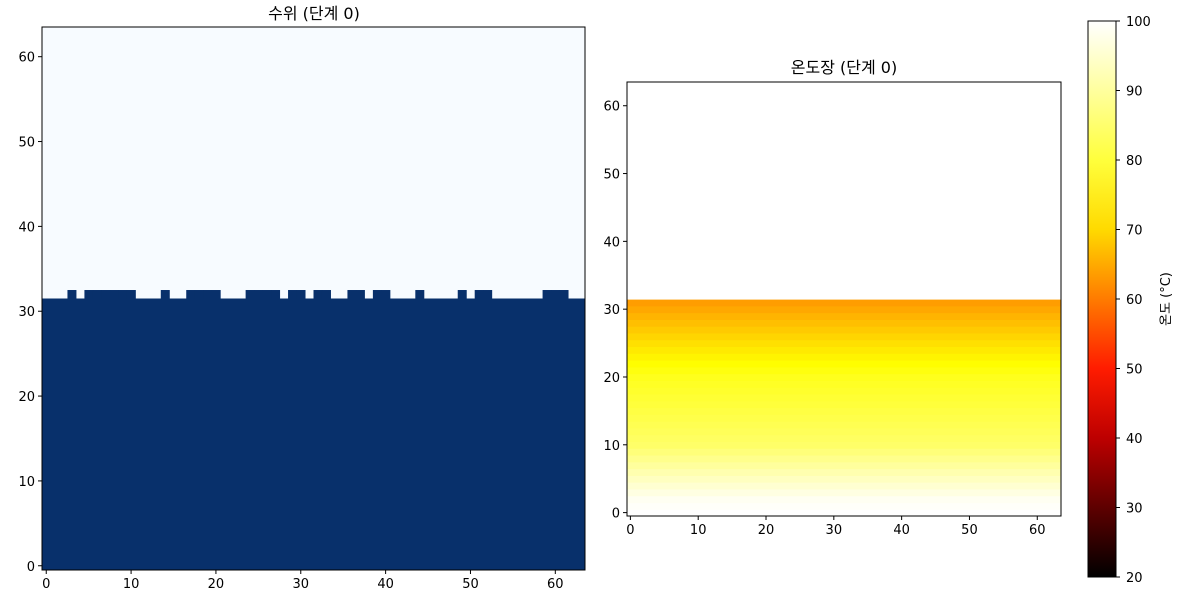 The width and height of the screenshot is (1200, 605). I want to click on colorbar-ticks: 20 30 40 50 60 70 80 90 100, so click(1133, 300).